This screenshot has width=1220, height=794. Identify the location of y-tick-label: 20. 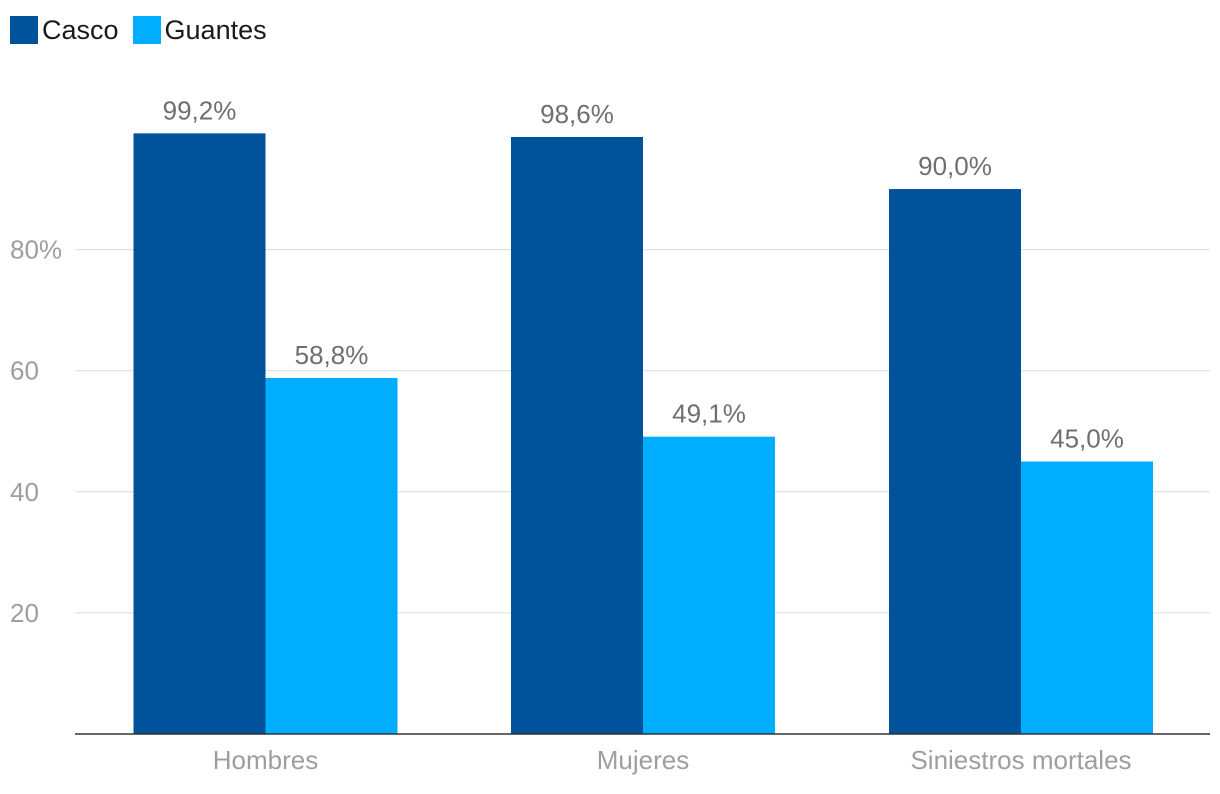
(24, 613).